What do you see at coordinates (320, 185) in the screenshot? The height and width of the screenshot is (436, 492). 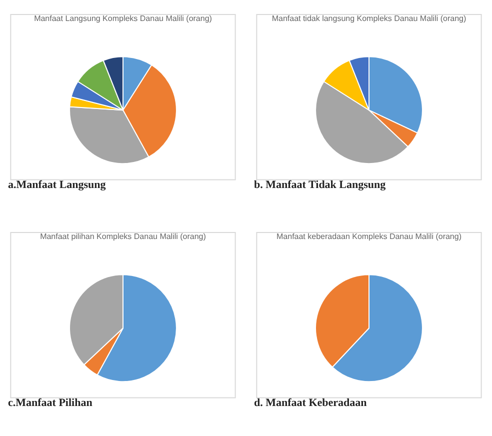 I see `text: b. Manfaat Tidak Langsung` at bounding box center [320, 185].